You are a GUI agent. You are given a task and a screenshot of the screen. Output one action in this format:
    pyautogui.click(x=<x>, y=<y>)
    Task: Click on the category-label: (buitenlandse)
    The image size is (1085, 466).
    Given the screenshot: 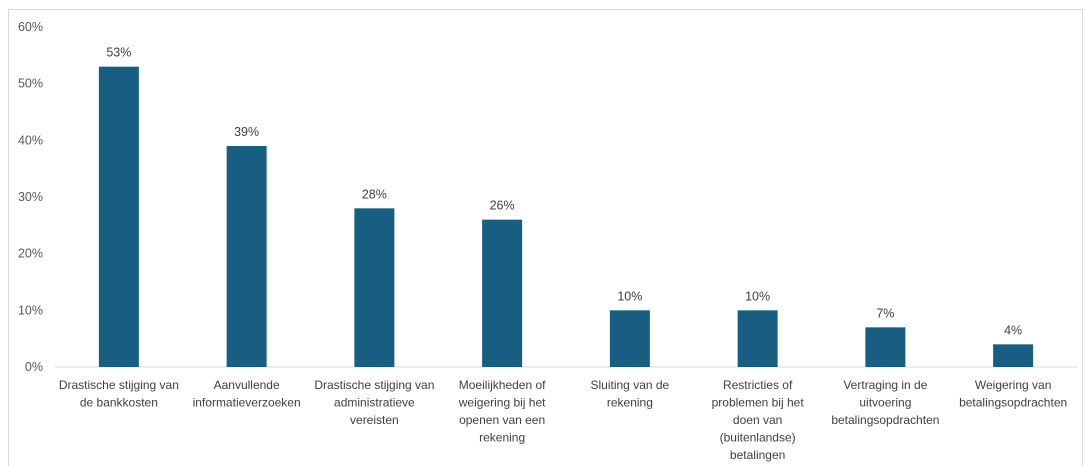 What is the action you would take?
    pyautogui.click(x=758, y=438)
    